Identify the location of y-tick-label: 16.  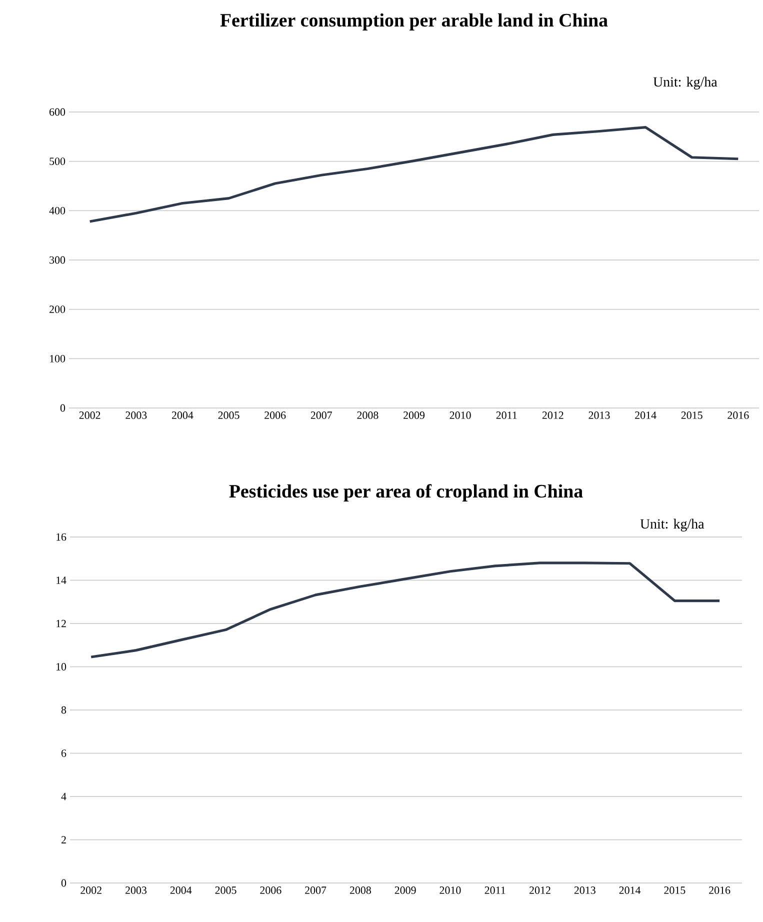
(61, 537).